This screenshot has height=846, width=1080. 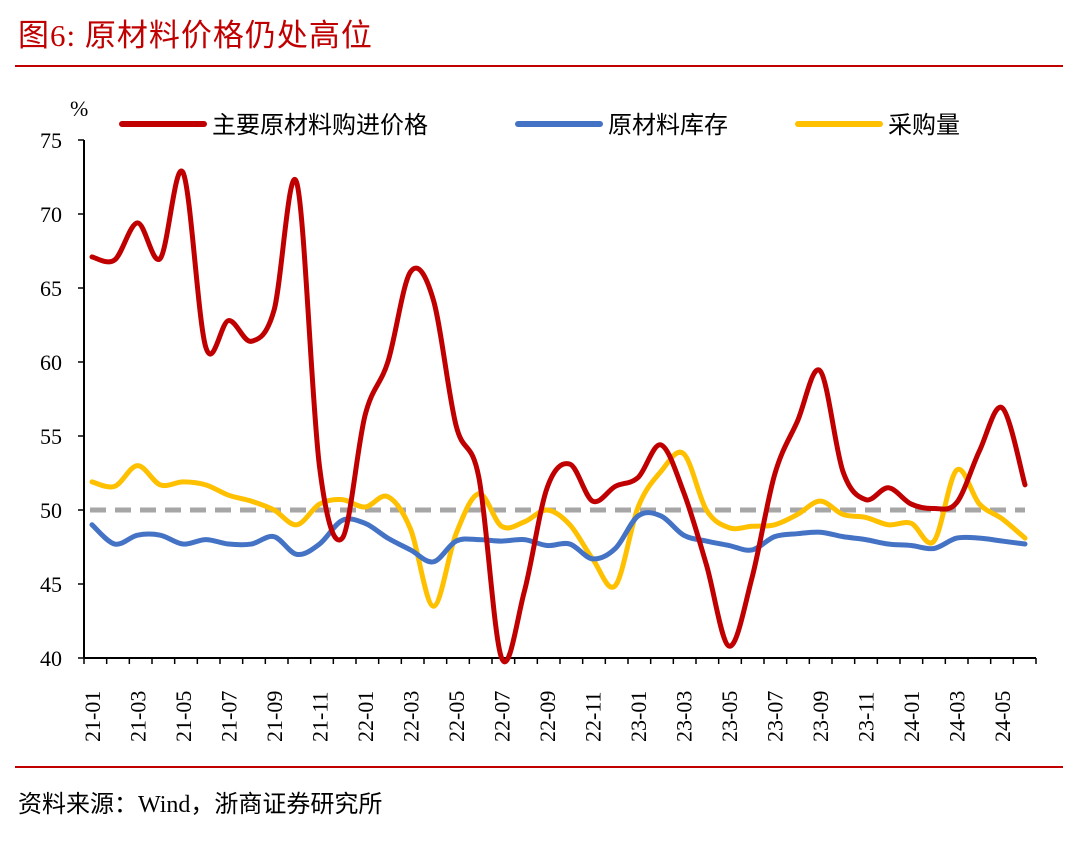 What do you see at coordinates (729, 716) in the screenshot?
I see `x-tick-label: 23-05` at bounding box center [729, 716].